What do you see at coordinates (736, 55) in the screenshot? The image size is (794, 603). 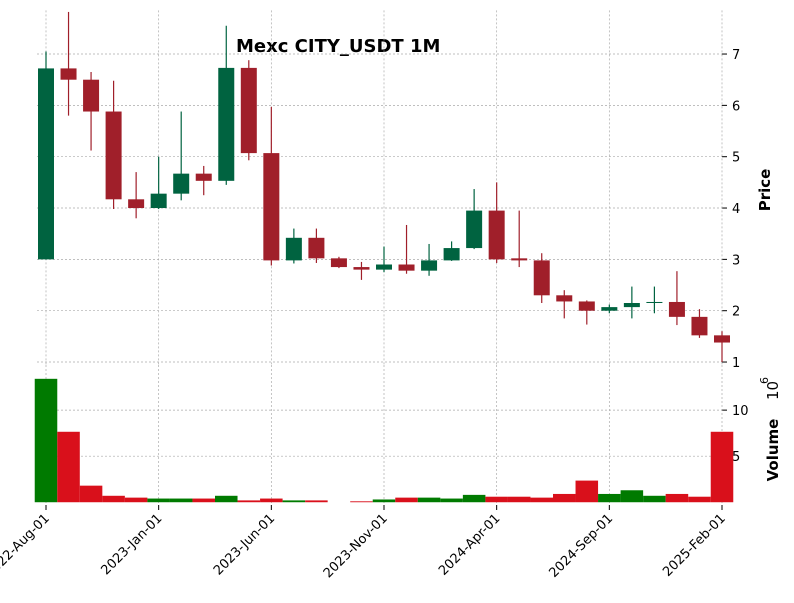 I see `y-tick-label: 7` at bounding box center [736, 55].